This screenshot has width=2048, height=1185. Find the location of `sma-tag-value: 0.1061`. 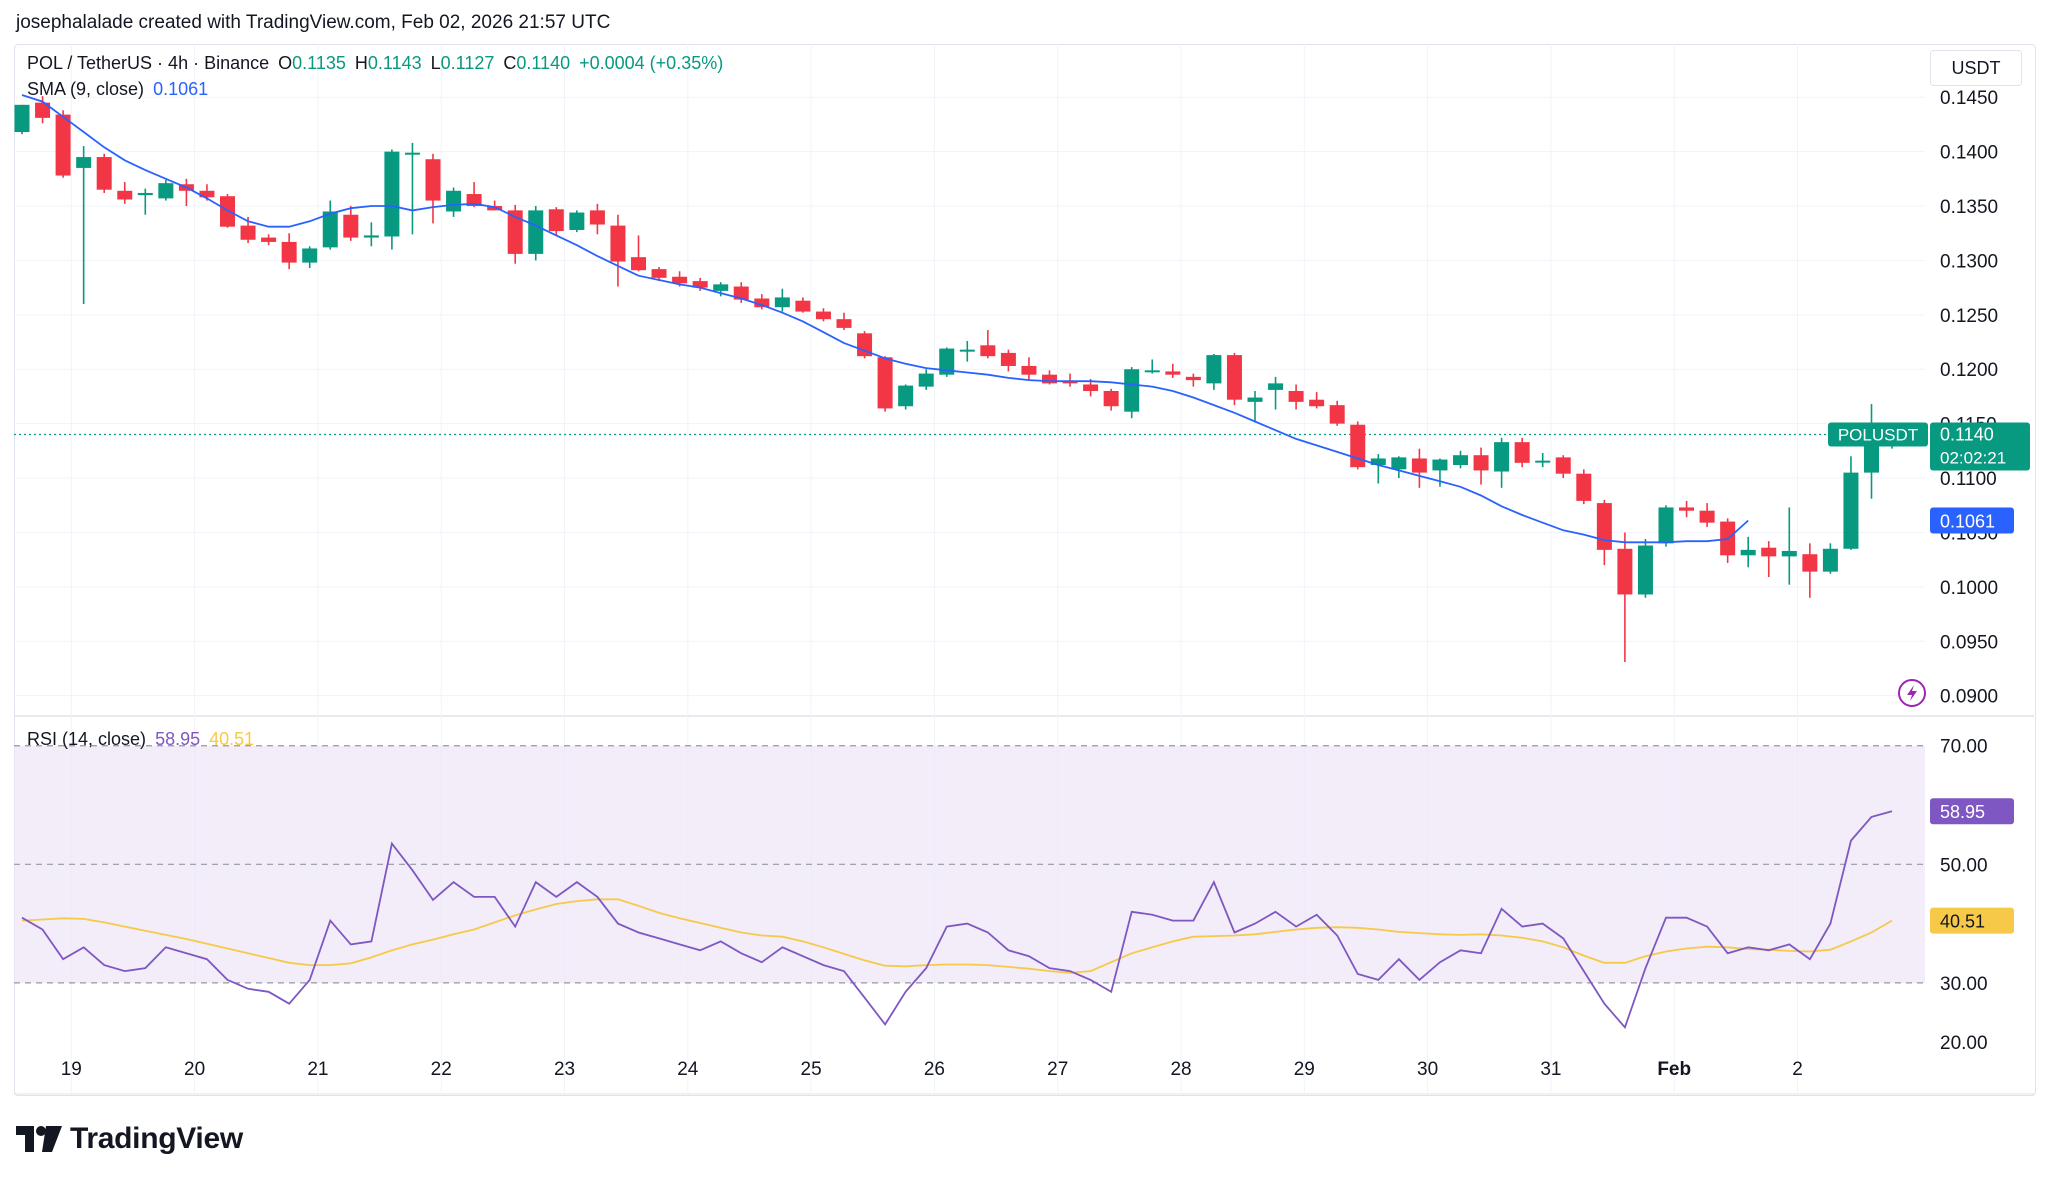

sma-tag-value: 0.1061 is located at coordinates (1967, 521).